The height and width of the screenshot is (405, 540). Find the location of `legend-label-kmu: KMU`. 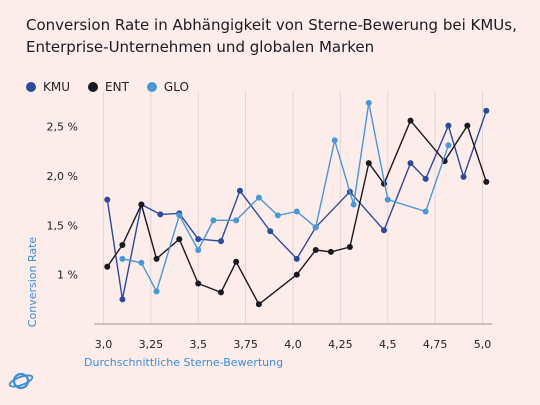

legend-label-kmu: KMU is located at coordinates (57, 87).